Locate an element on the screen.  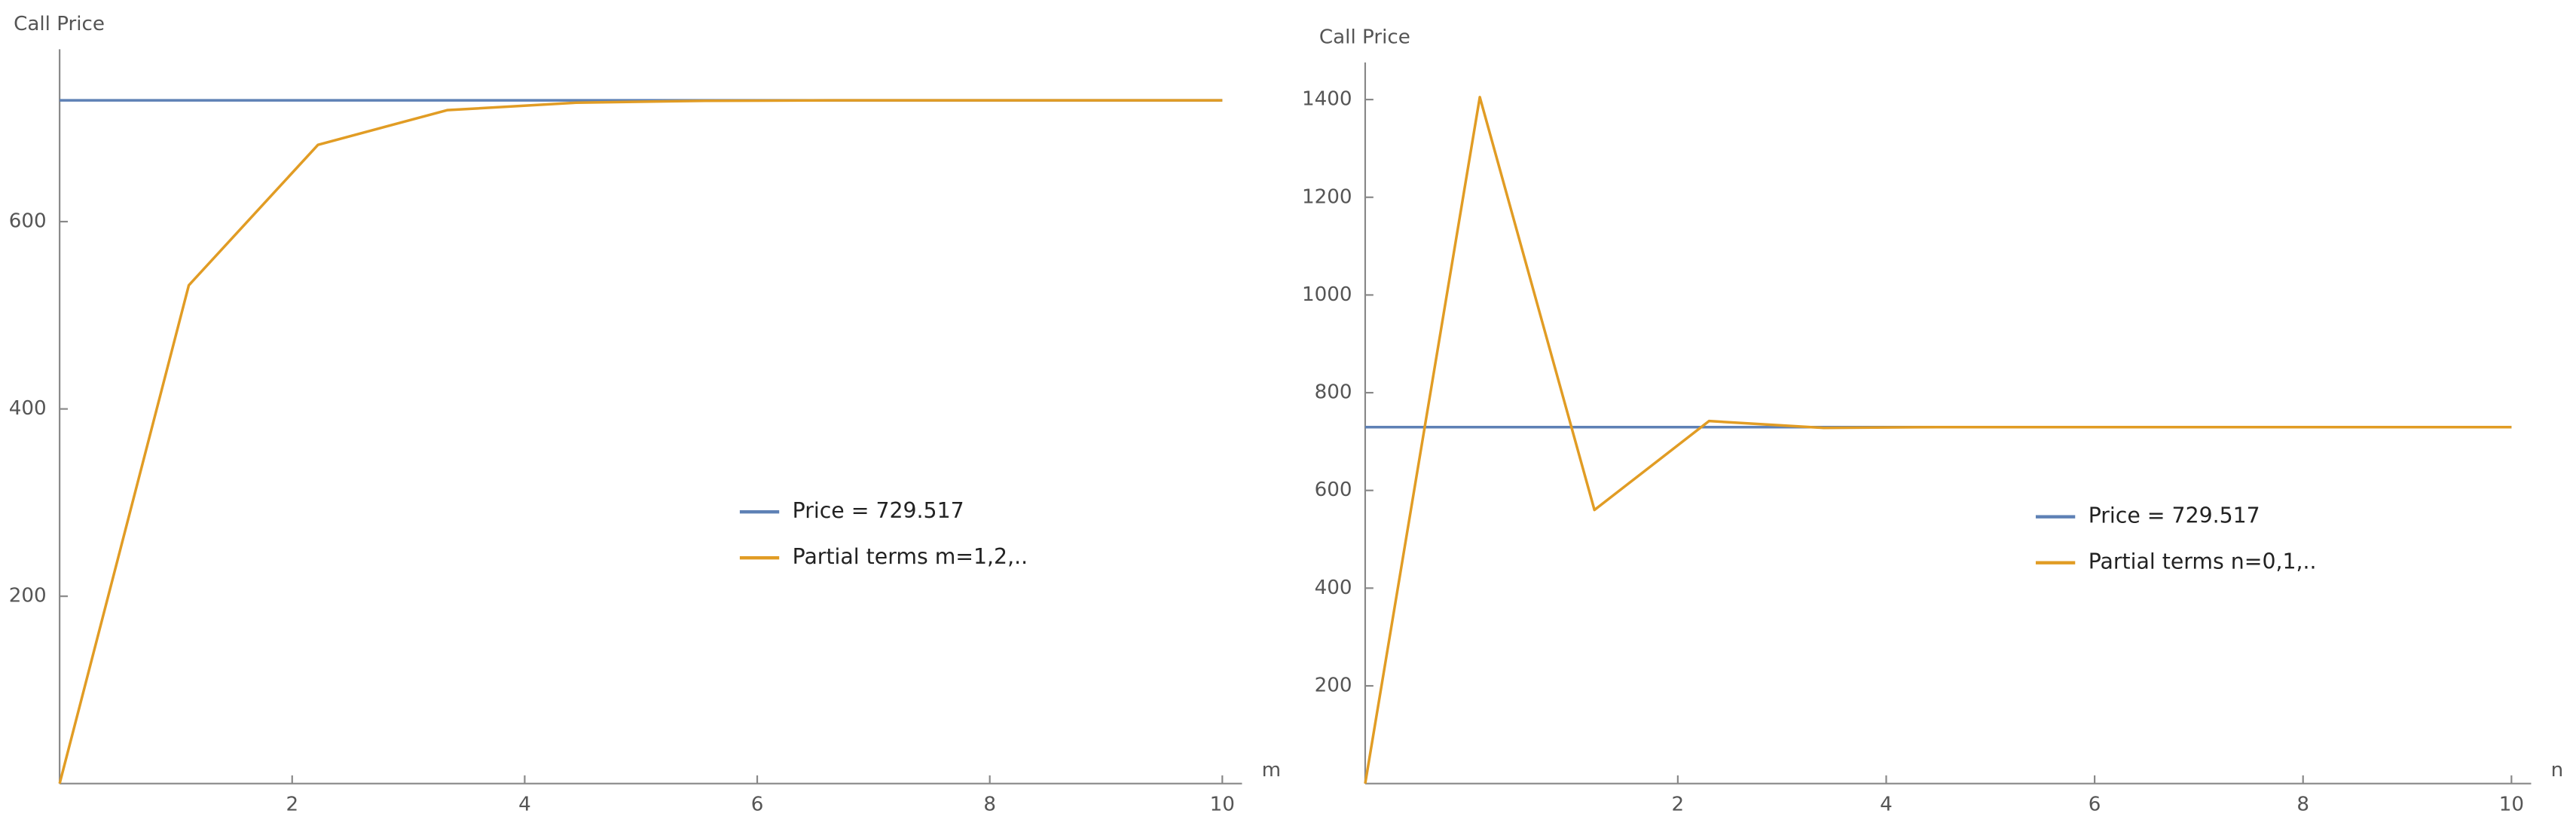
legend-label: Partial terms n=0,1,.. is located at coordinates (2203, 561).